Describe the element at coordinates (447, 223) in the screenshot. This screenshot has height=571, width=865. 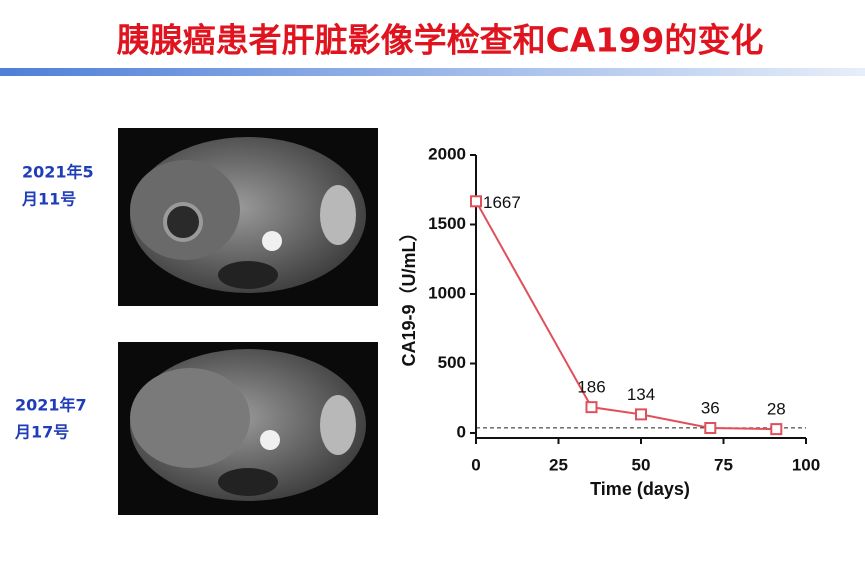
I see `y-tick-label: 1500` at that location.